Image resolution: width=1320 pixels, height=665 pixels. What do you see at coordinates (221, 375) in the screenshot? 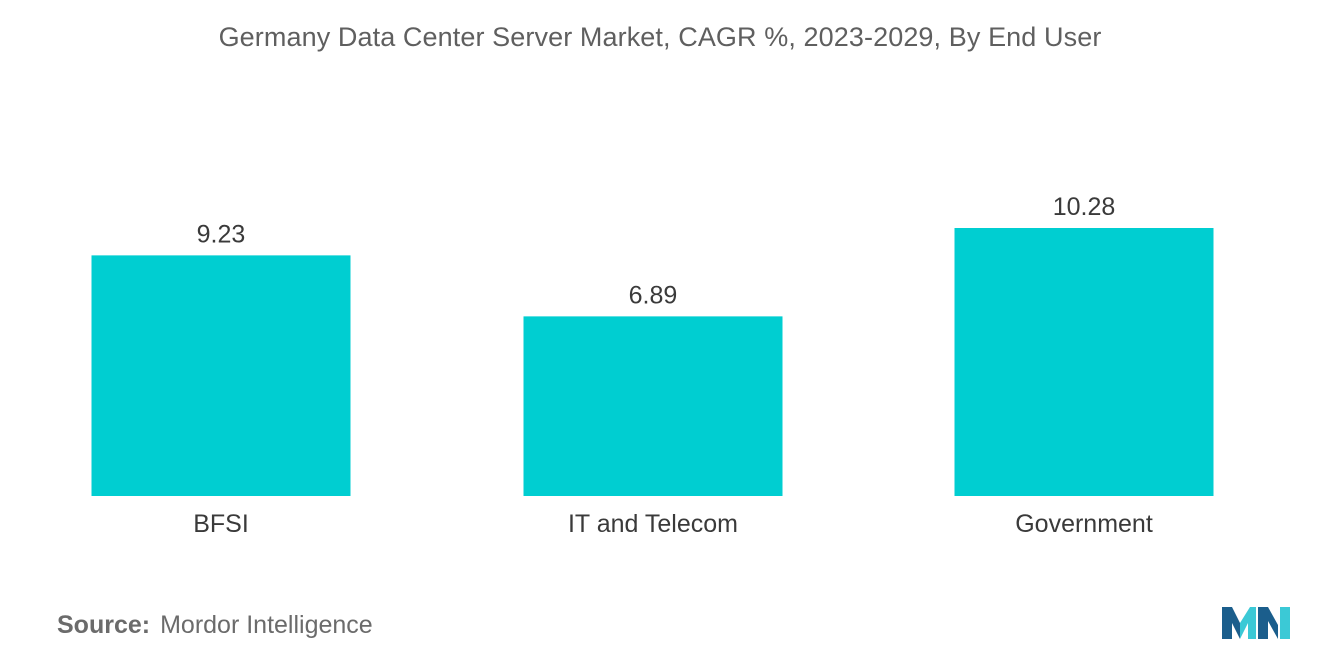
I see `bar-bfsi` at bounding box center [221, 375].